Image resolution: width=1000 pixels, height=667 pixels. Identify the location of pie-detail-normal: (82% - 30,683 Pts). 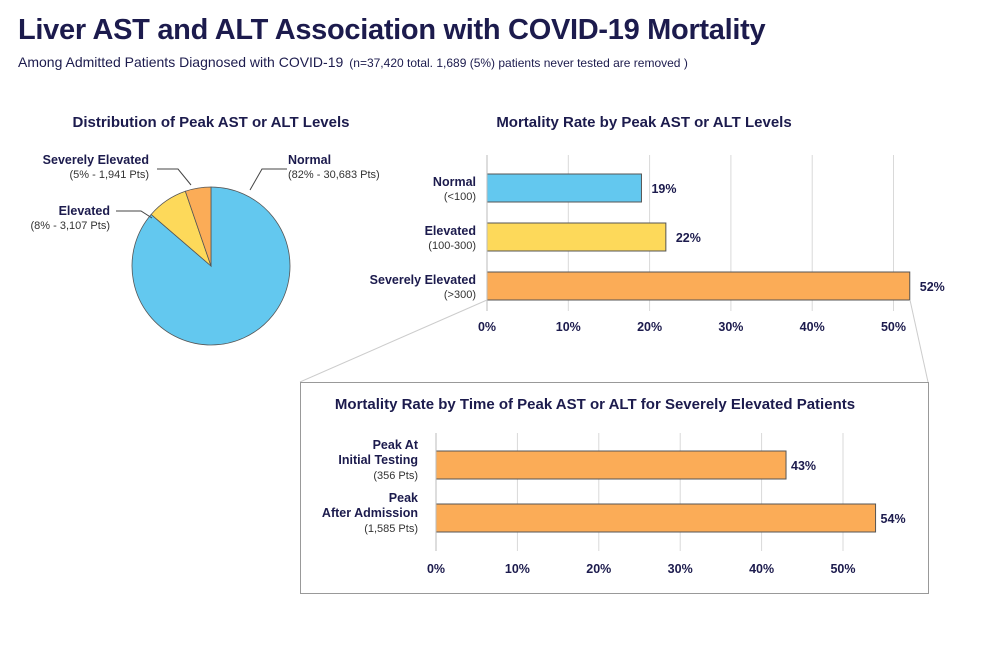
(334, 175).